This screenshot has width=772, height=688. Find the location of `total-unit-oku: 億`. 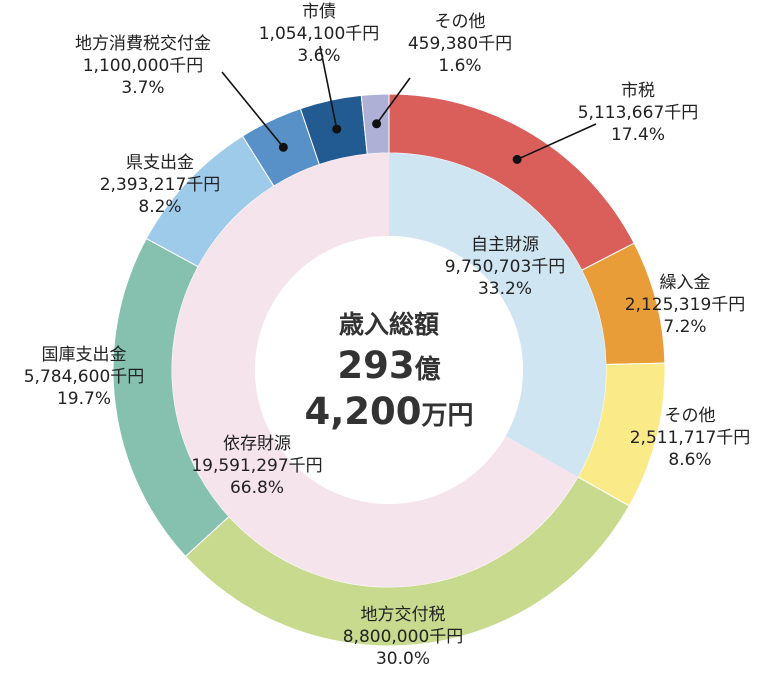

total-unit-oku: 億 is located at coordinates (428, 370).